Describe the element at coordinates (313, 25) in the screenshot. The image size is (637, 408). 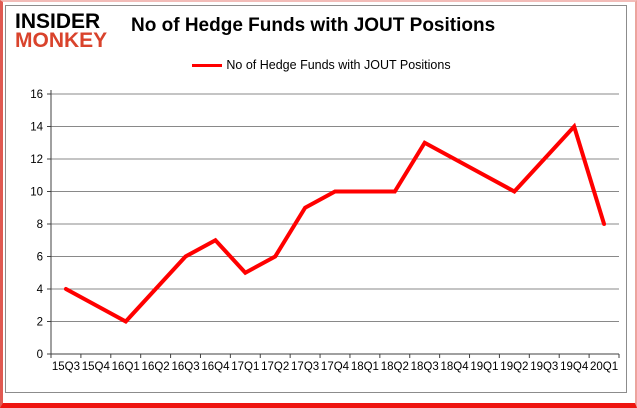
I see `chart-title: No of Hedge Funds with JOUT Positions` at that location.